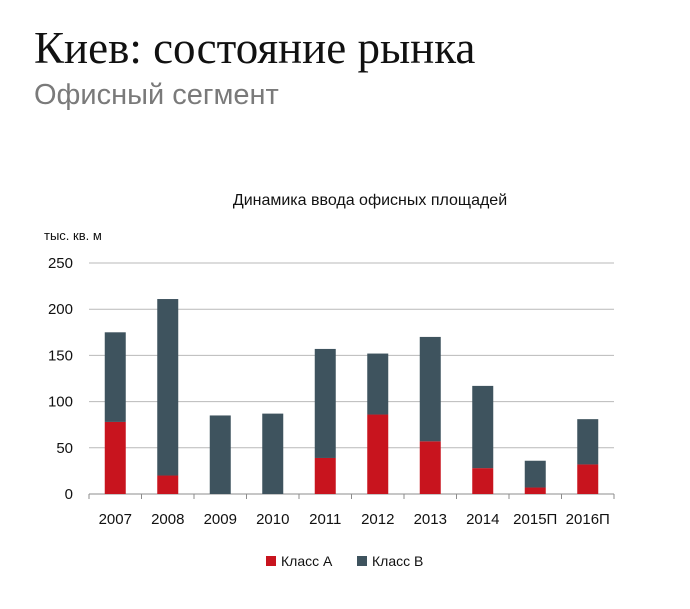  What do you see at coordinates (167, 519) in the screenshot?
I see `x-tick-label: 2008` at bounding box center [167, 519].